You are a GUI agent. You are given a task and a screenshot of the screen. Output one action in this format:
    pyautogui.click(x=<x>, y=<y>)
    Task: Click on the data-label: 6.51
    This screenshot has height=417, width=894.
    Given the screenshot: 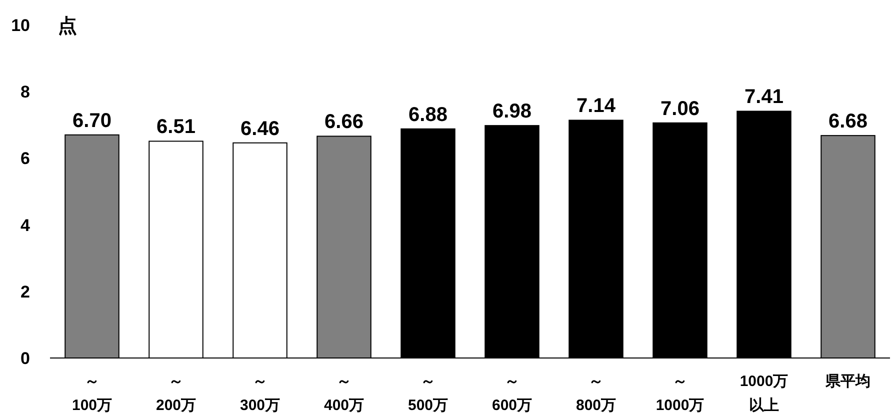 What is the action you would take?
    pyautogui.click(x=176, y=127)
    